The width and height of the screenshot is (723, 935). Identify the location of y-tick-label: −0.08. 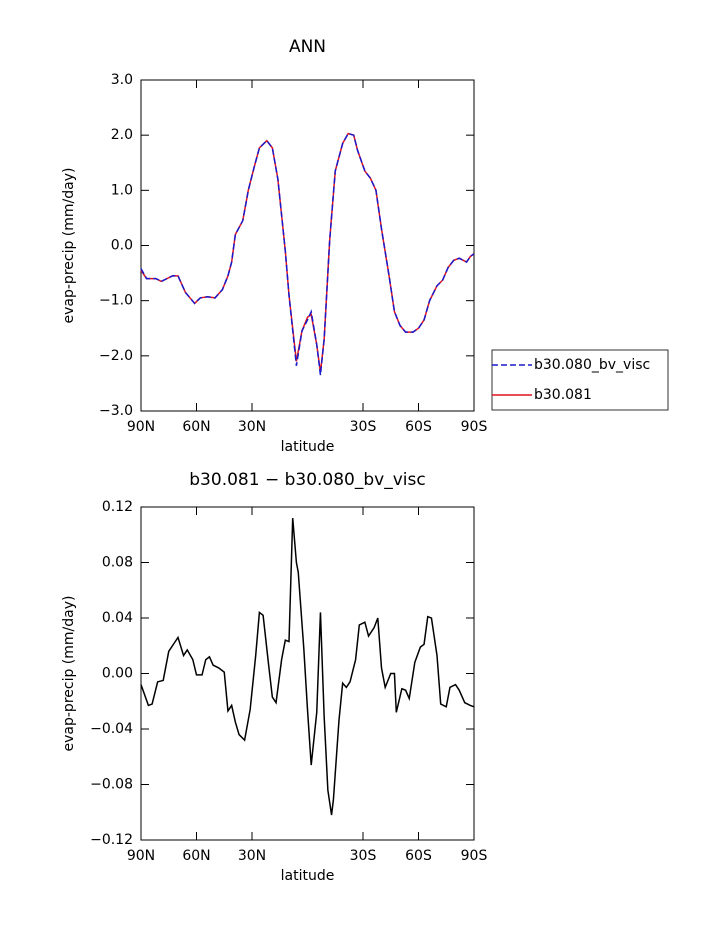
(111, 785).